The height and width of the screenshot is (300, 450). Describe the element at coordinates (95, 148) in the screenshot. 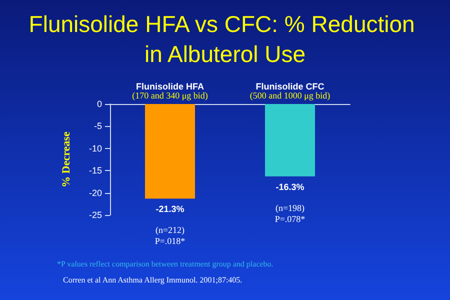

I see `y-tick-label: -10` at that location.